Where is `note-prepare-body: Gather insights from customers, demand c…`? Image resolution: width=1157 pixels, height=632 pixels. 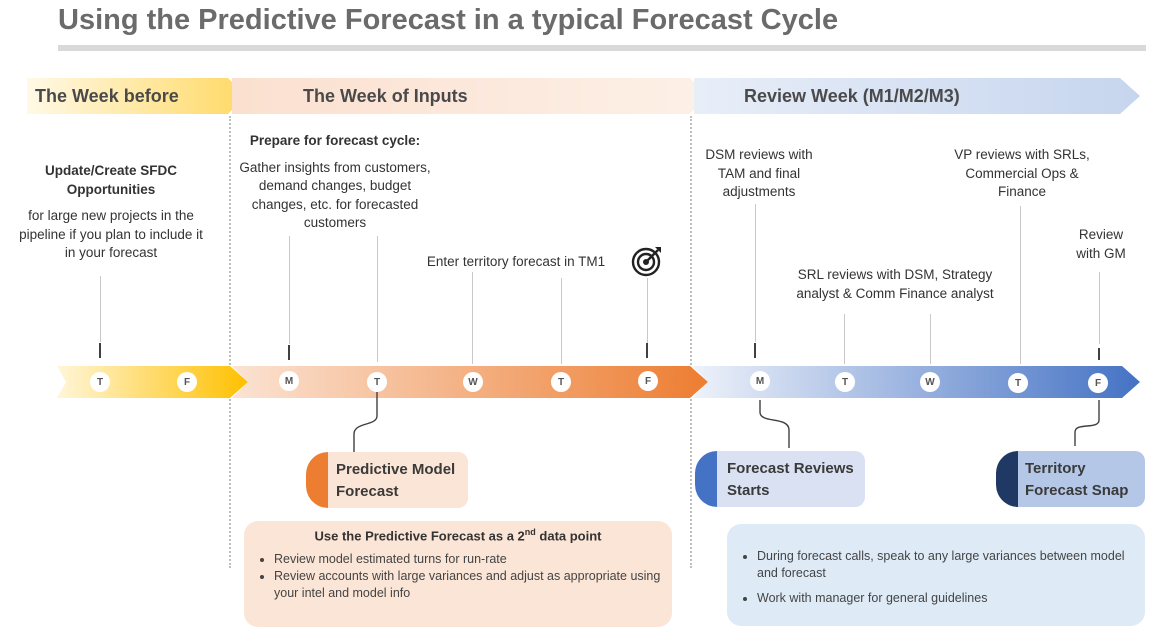 note-prepare-body: Gather insights from customers, demand c… is located at coordinates (335, 195).